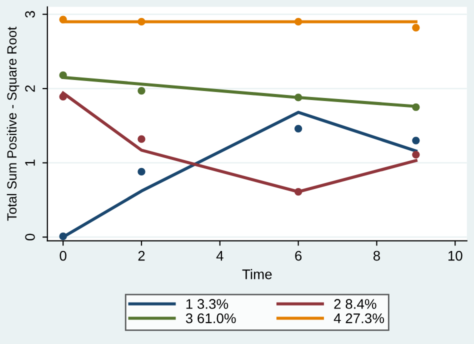 The height and width of the screenshot is (344, 474). Describe the element at coordinates (257, 274) in the screenshot. I see `x-axis-title: Time` at that location.